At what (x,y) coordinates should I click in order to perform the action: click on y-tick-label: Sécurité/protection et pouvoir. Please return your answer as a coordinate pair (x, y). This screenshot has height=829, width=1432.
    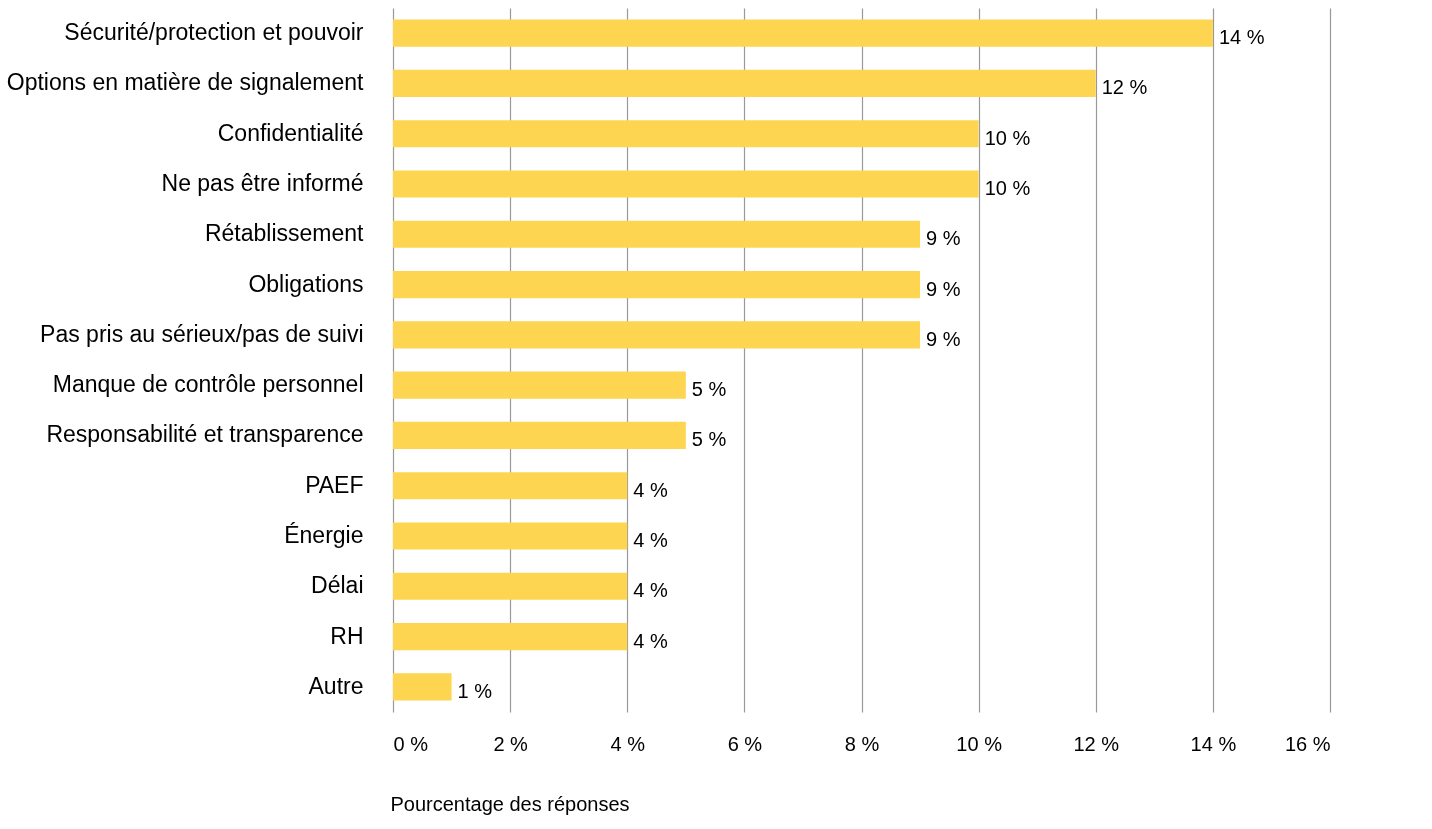
    Looking at the image, I should click on (214, 32).